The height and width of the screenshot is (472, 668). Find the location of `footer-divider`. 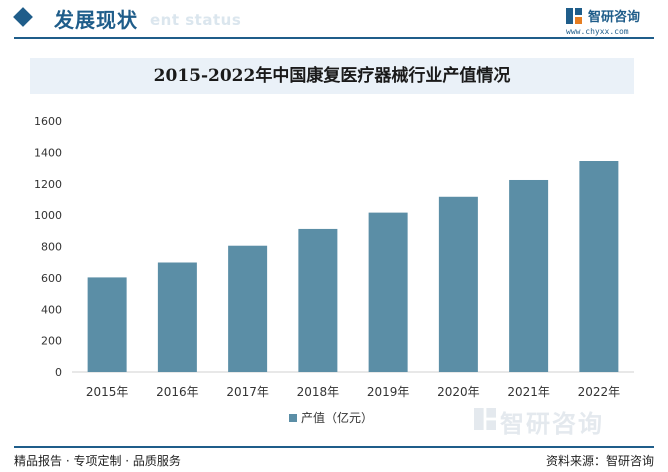

footer-divider is located at coordinates (334, 447).